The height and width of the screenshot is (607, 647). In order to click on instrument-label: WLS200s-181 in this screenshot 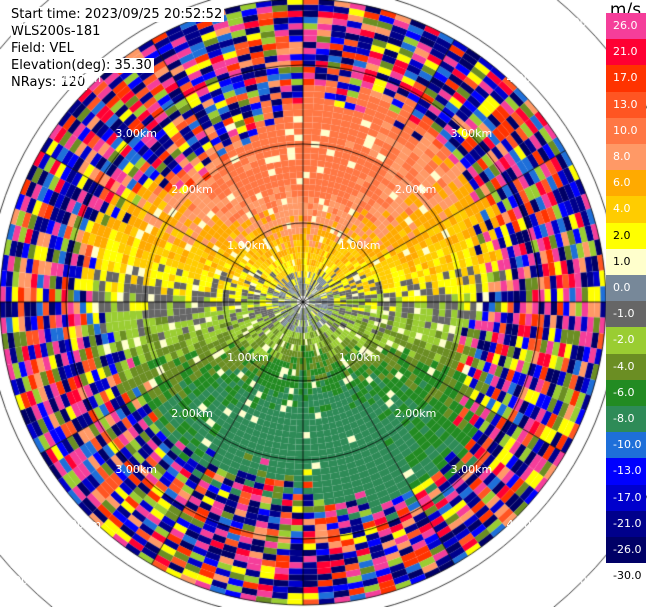, I will do `click(57, 31)`.